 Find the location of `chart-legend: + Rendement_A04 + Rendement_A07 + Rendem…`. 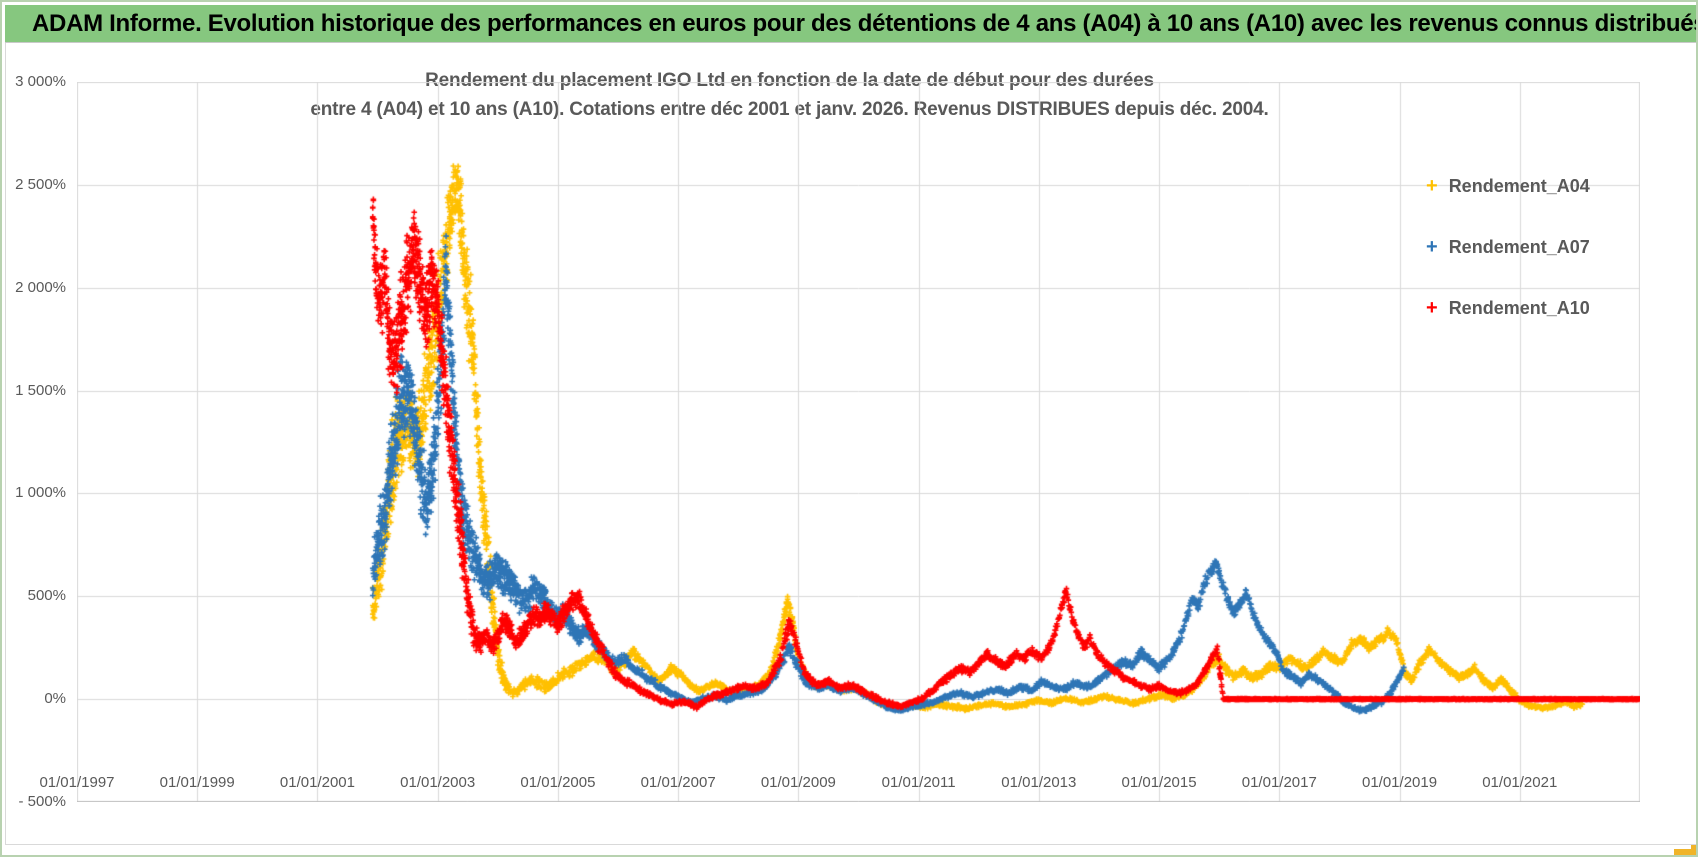

chart-legend: + Rendement_A04 + Rendement_A07 + Rendem… is located at coordinates (1508, 247).